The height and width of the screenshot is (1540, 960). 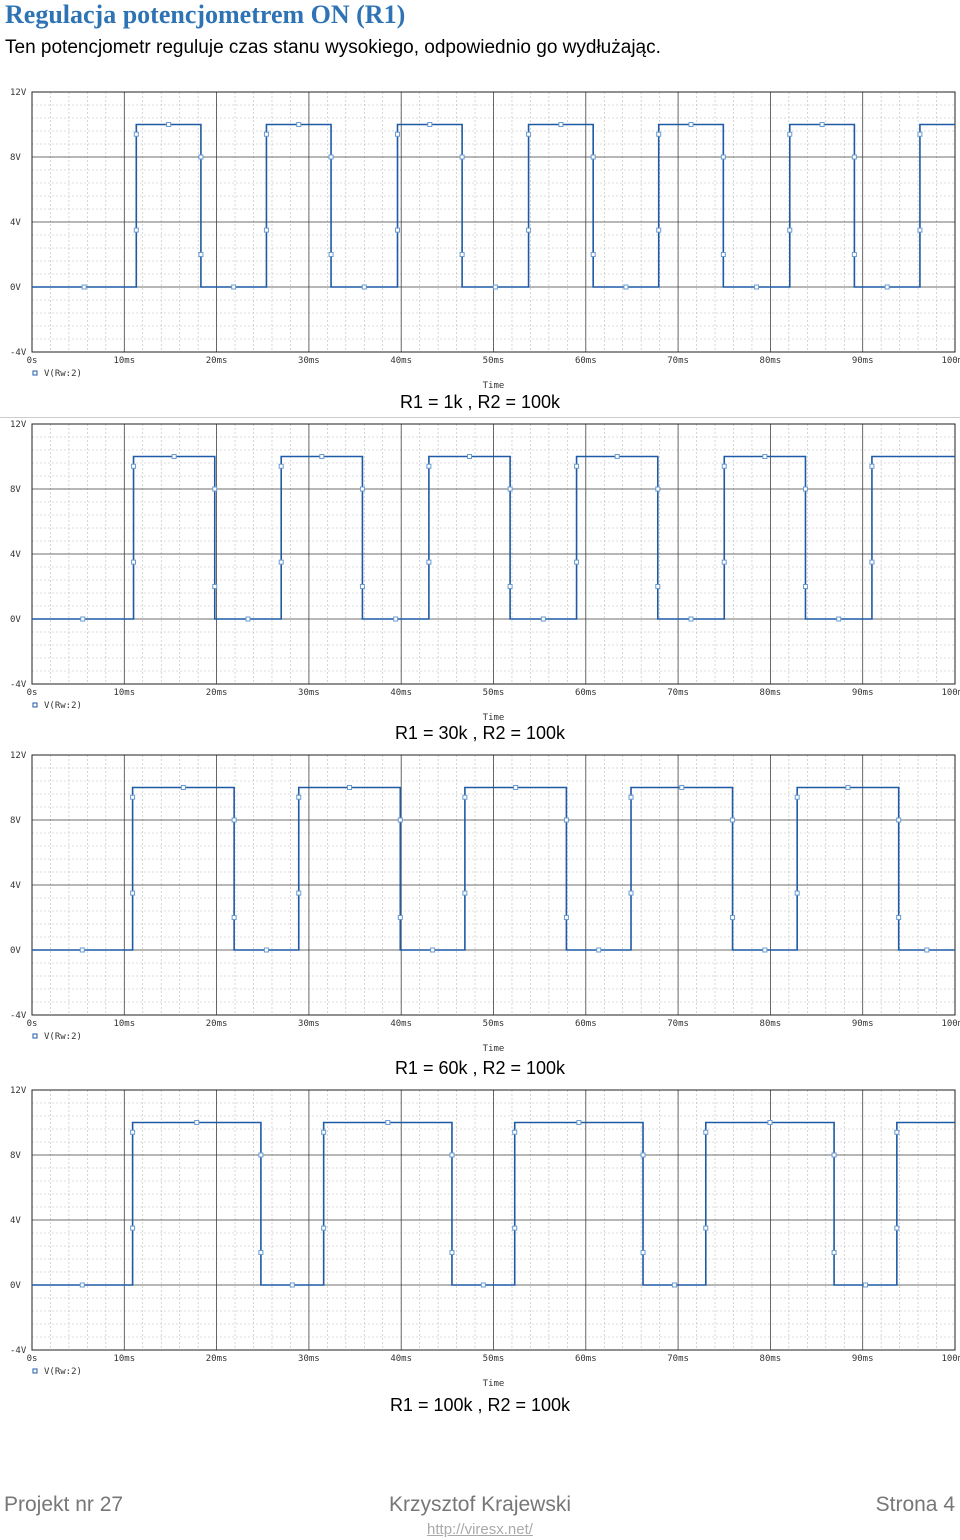 What do you see at coordinates (480, 733) in the screenshot?
I see `chart-caption-2: R1 = 30k , R2 = 100k` at bounding box center [480, 733].